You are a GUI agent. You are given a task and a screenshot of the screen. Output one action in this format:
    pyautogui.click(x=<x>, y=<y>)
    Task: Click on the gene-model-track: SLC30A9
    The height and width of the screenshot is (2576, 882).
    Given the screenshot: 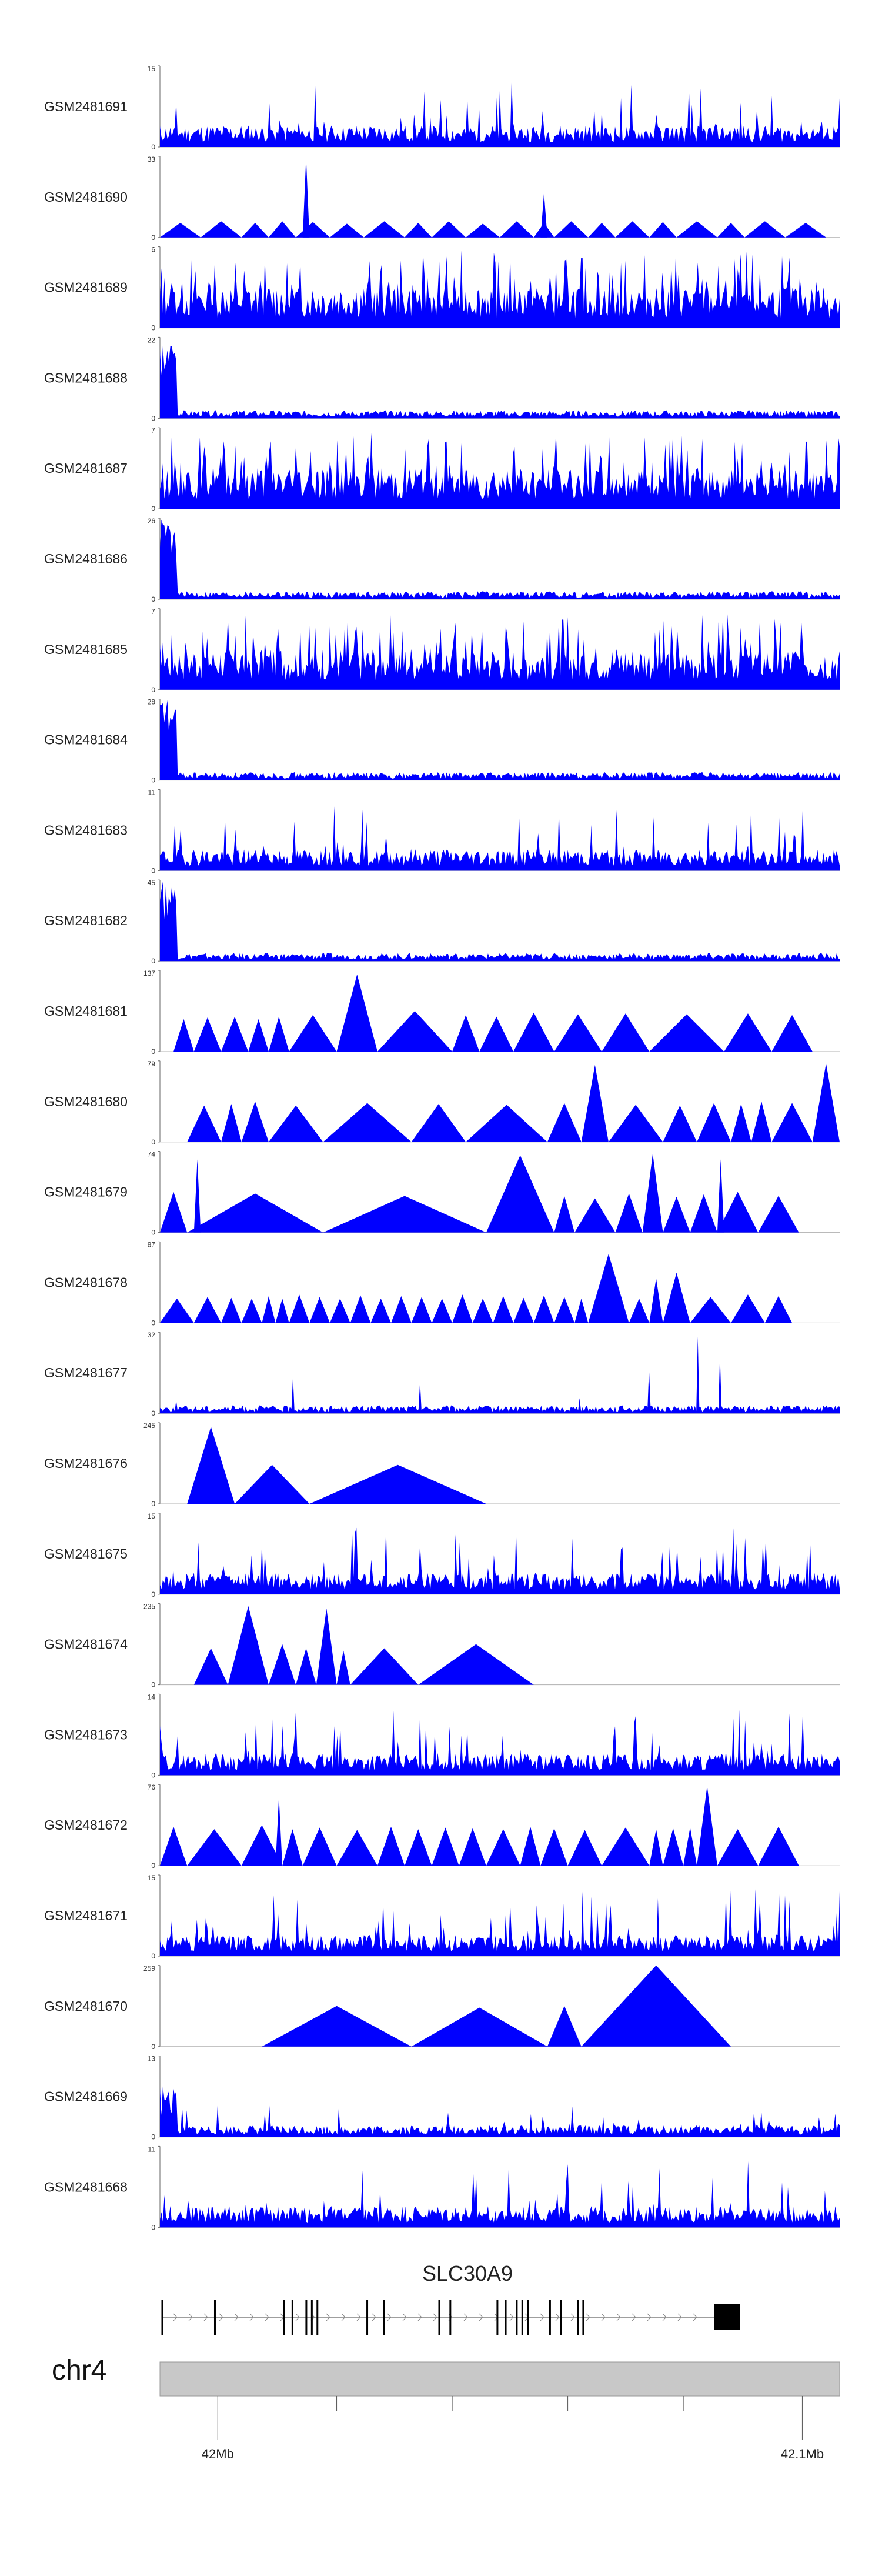 What is the action you would take?
    pyautogui.click(x=450, y=2298)
    